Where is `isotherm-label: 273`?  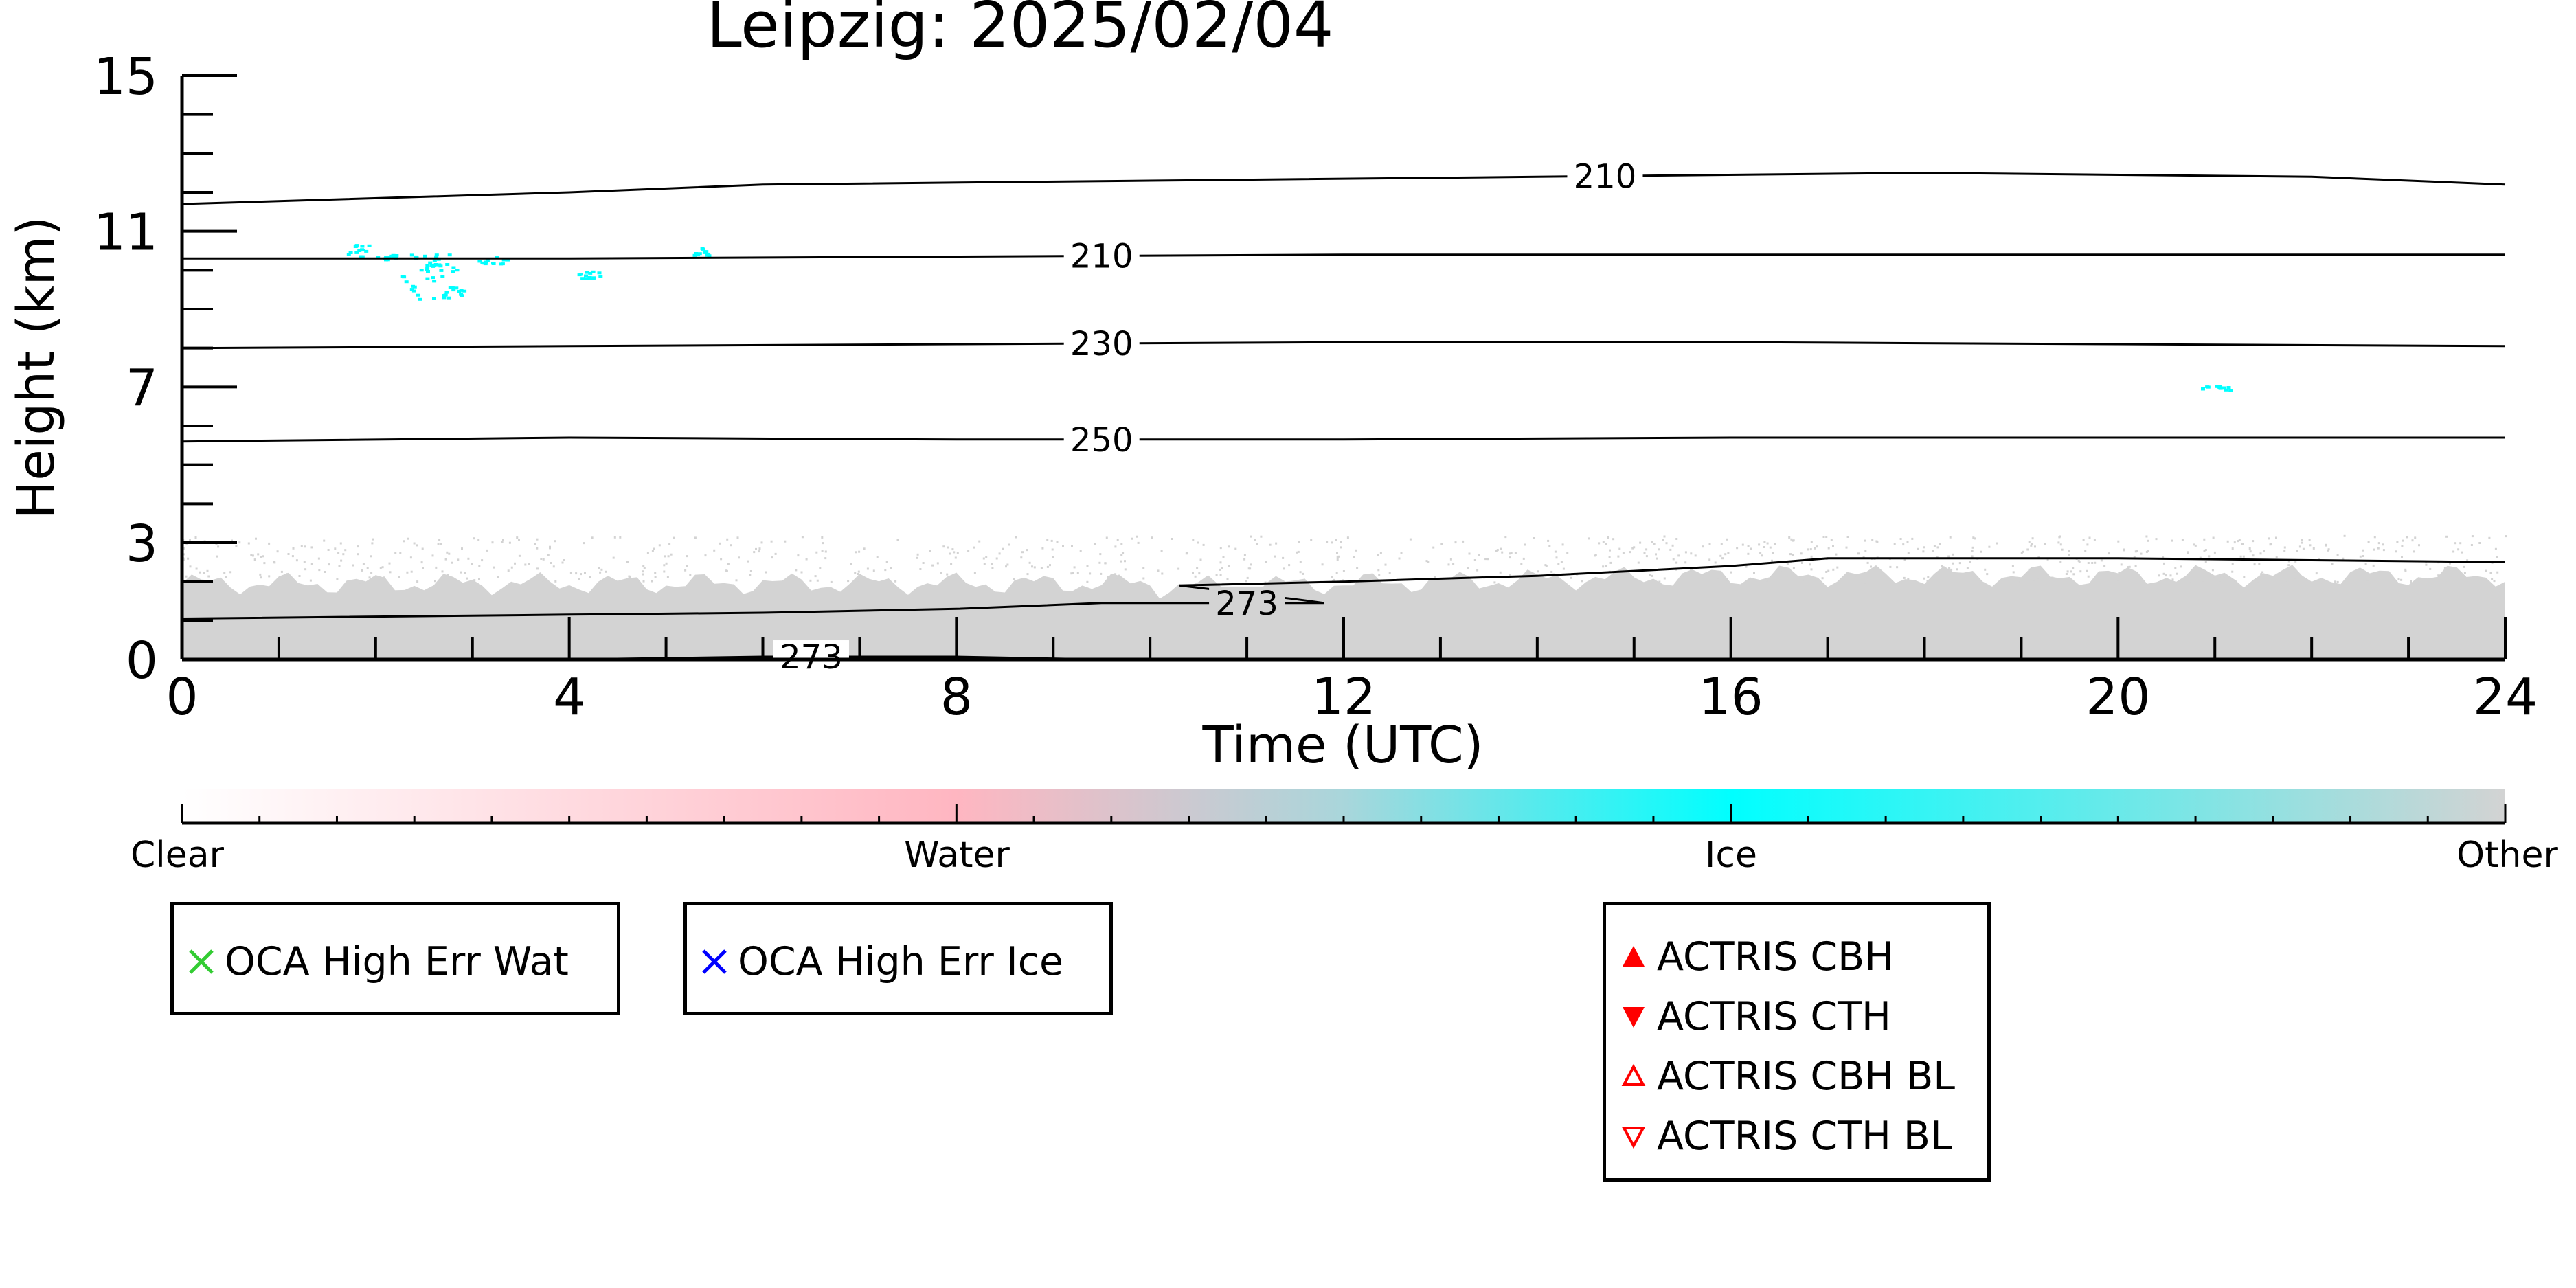
isotherm-label: 273 is located at coordinates (811, 657).